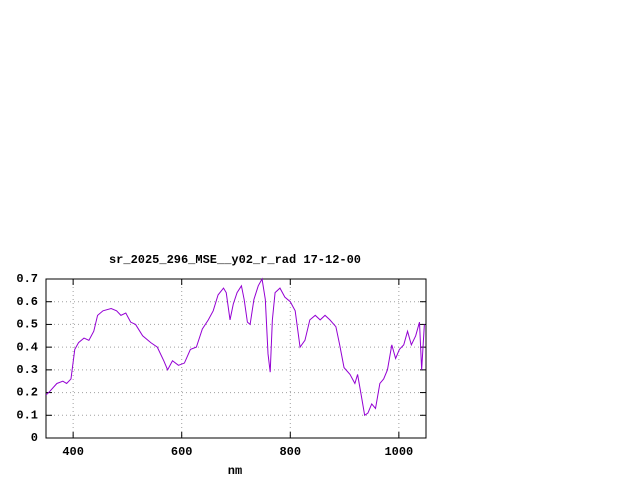 The height and width of the screenshot is (480, 640). Describe the element at coordinates (27, 370) in the screenshot. I see `y-tick-label: 0.3` at that location.